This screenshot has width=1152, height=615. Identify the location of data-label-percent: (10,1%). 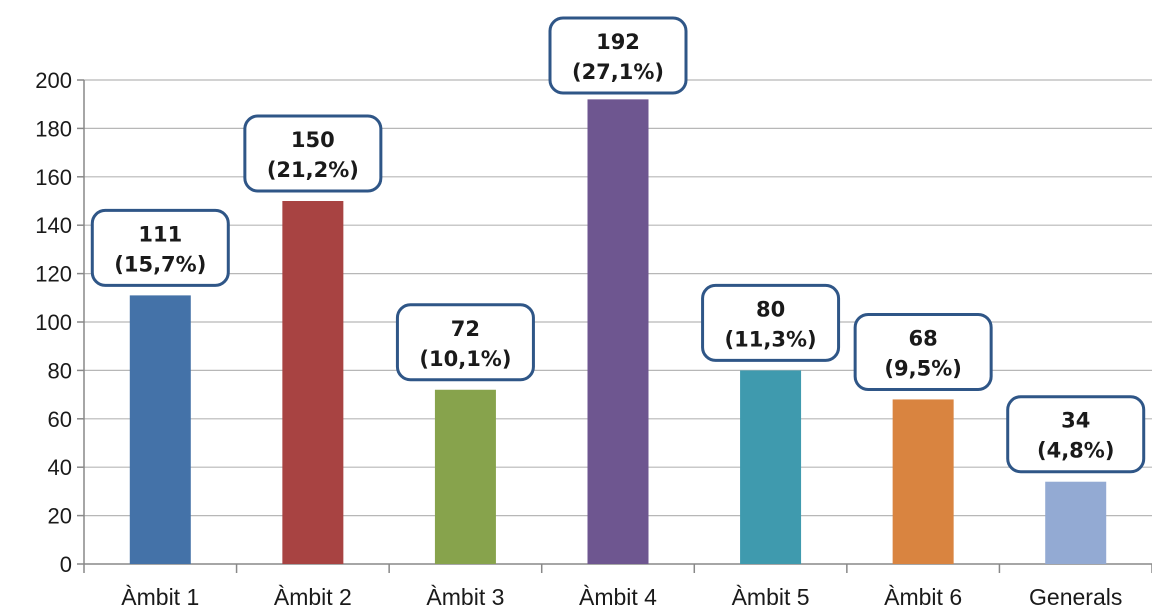
(465, 359).